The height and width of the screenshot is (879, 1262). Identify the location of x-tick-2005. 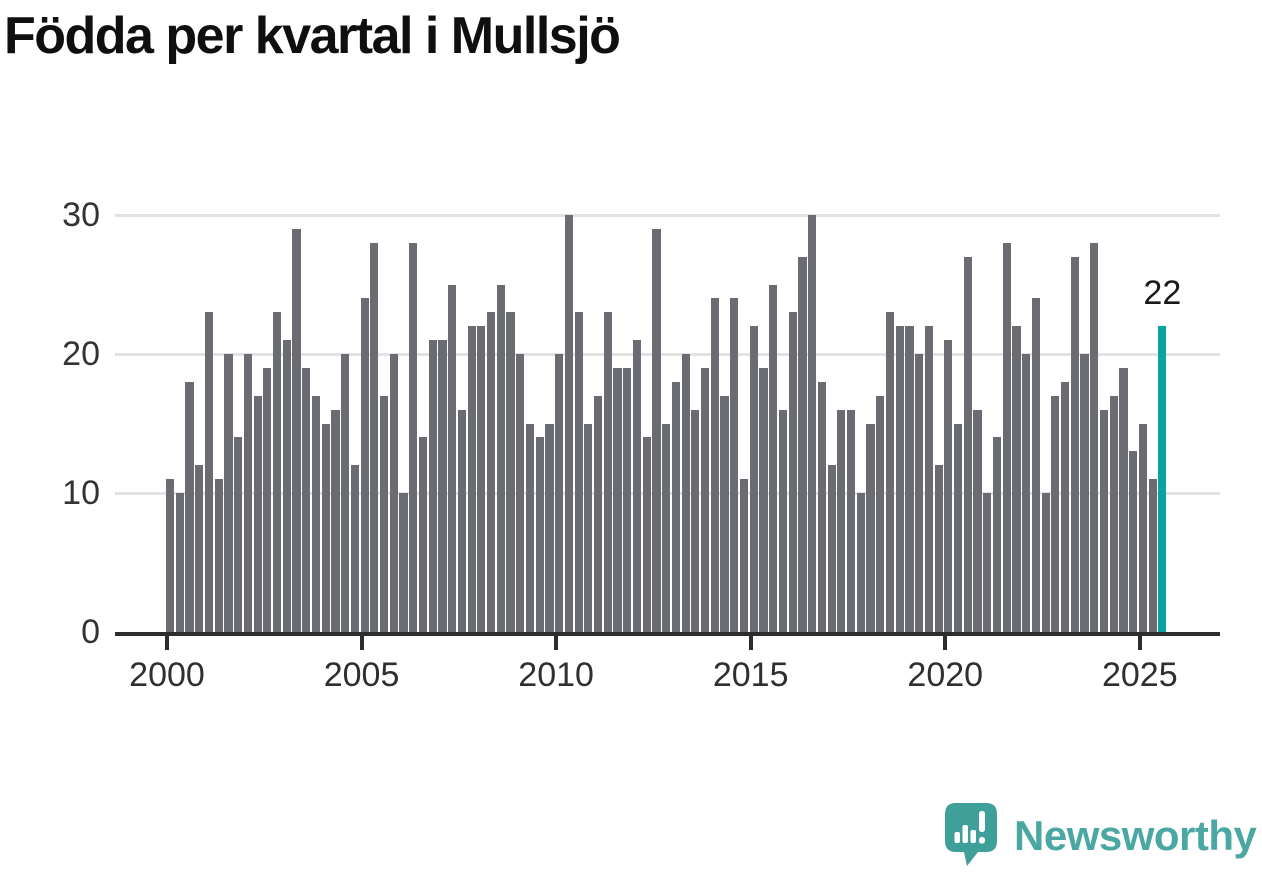
(361, 641).